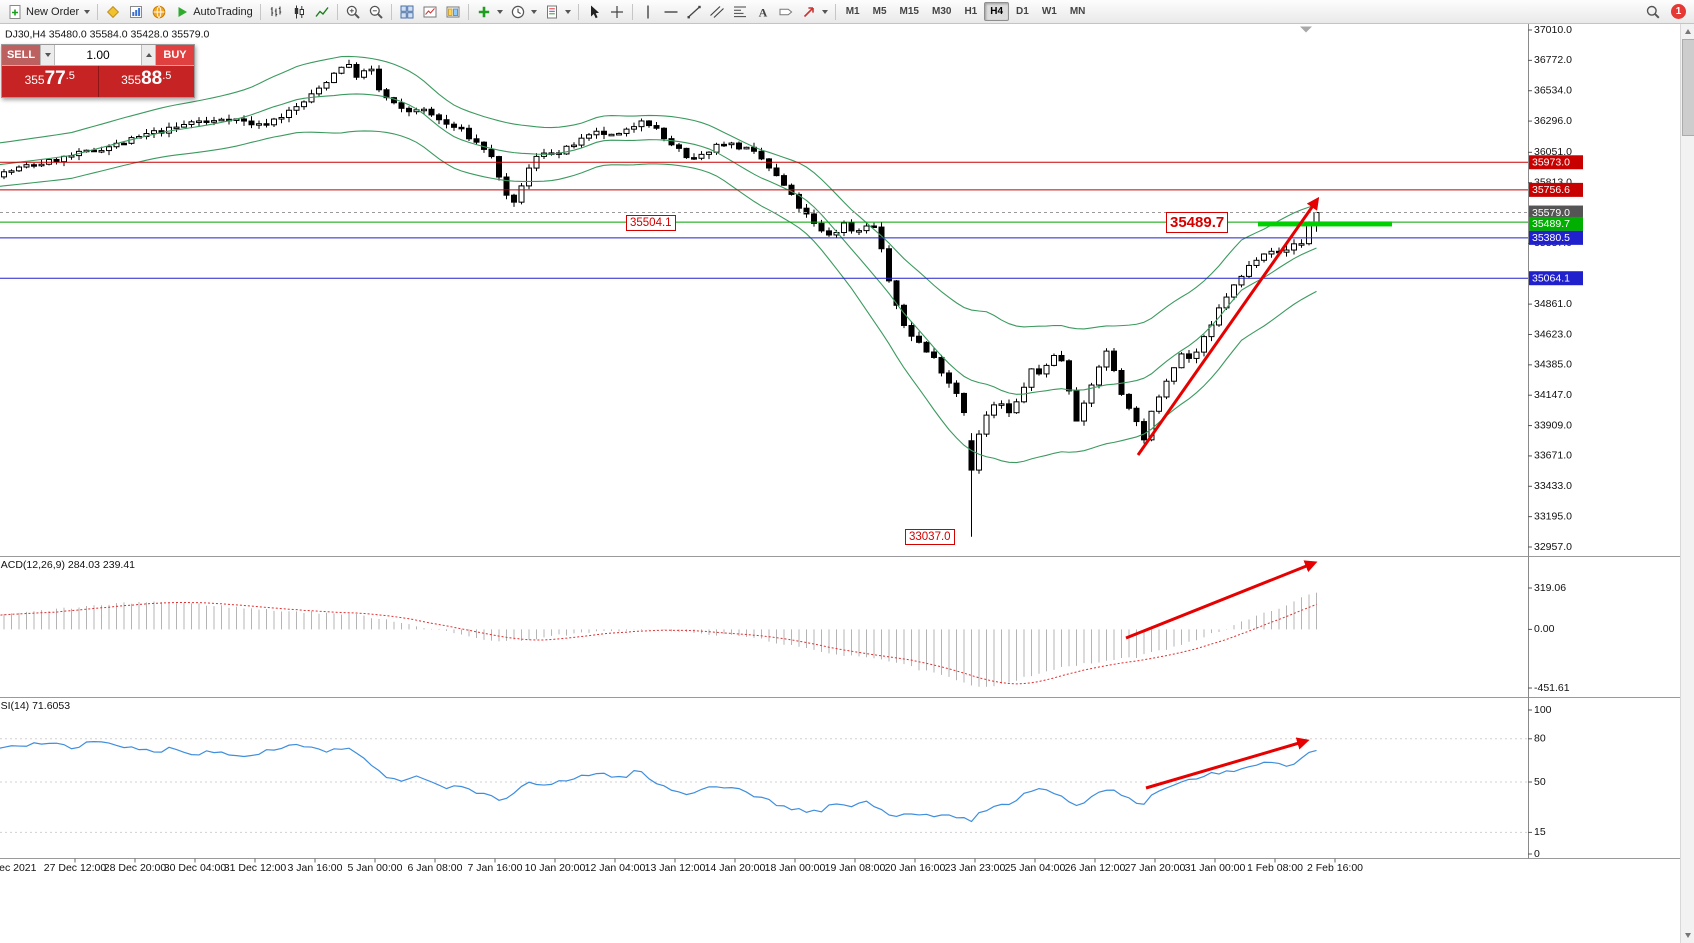 The width and height of the screenshot is (1694, 943). I want to click on autotrading-button: AutoTrading, so click(213, 12).